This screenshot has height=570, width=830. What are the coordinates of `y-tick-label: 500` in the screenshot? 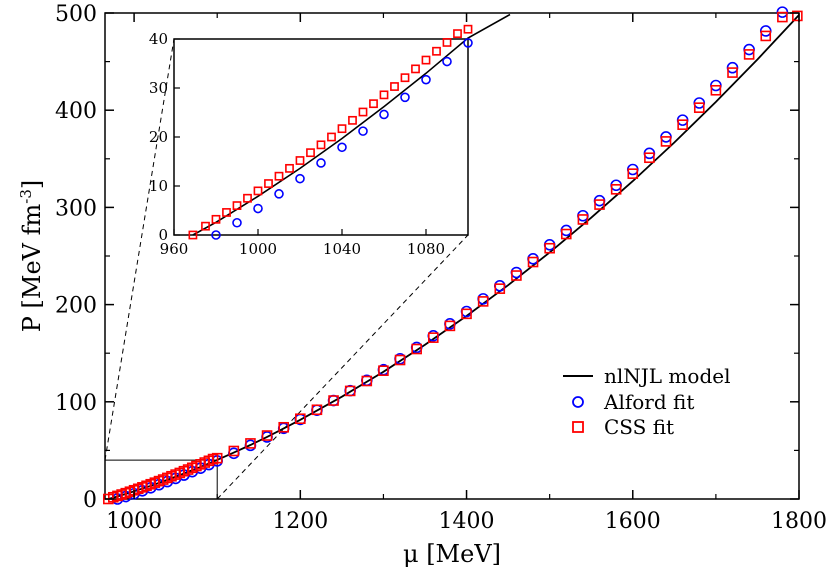 It's located at (76, 14).